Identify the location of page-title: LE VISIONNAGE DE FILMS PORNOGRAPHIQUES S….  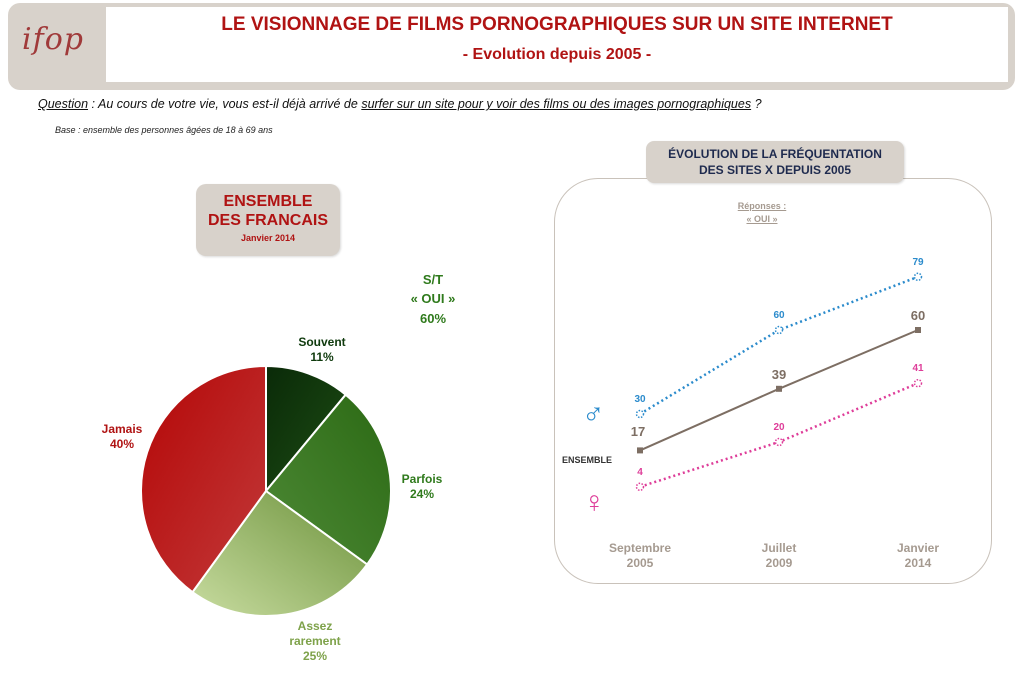
(557, 24).